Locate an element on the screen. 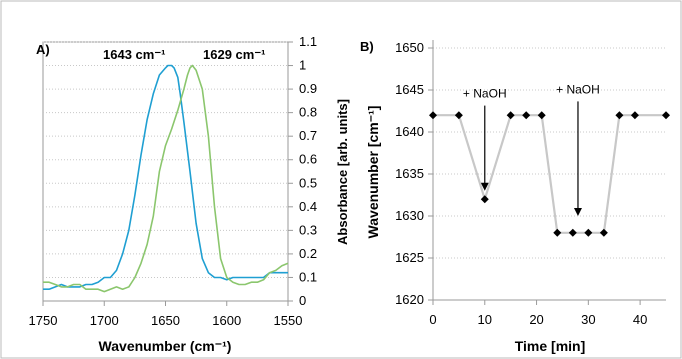 This screenshot has height=359, width=682. panel-a-y-tick-label: 0.3 is located at coordinates (308, 229).